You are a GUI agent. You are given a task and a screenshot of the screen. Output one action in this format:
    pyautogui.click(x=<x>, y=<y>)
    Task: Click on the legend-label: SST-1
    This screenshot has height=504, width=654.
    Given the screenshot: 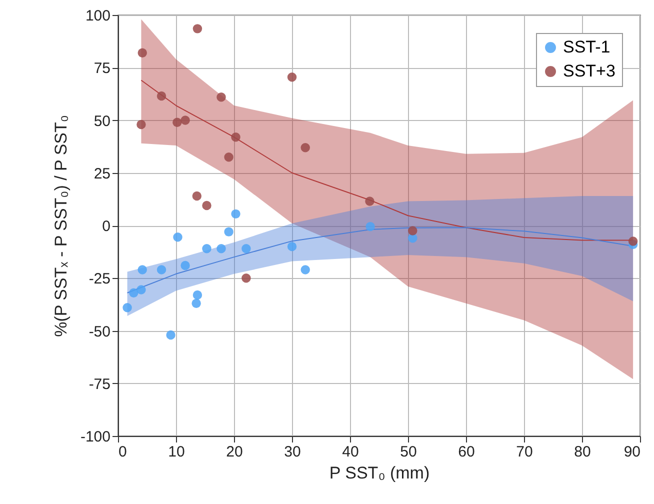 What is the action you would take?
    pyautogui.click(x=586, y=47)
    